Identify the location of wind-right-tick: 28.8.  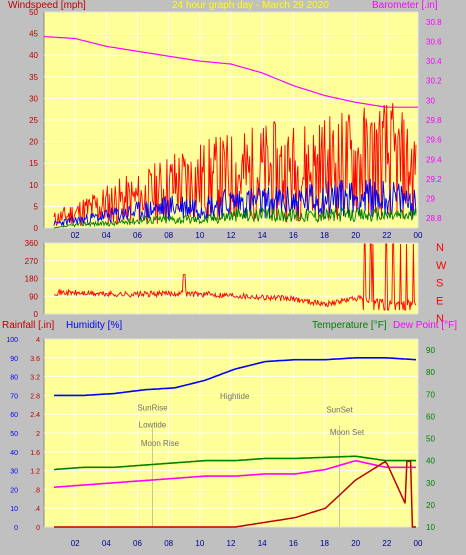
(434, 218).